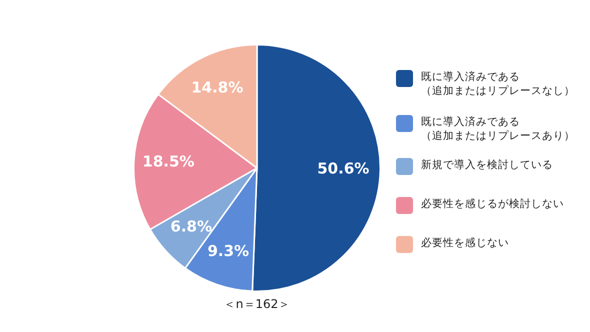 The height and width of the screenshot is (332, 590). Describe the element at coordinates (191, 226) in the screenshot. I see `data-label: 6.8%` at that location.